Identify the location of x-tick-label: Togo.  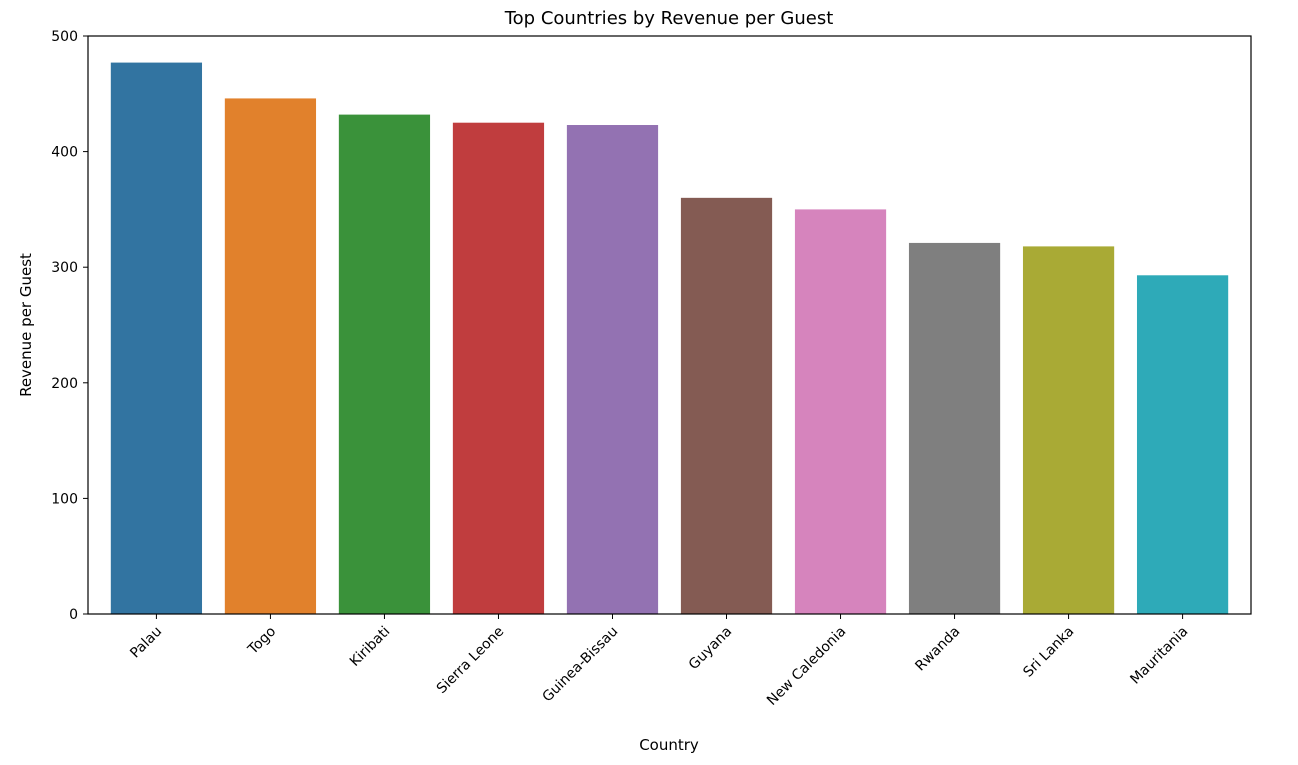
(261, 641).